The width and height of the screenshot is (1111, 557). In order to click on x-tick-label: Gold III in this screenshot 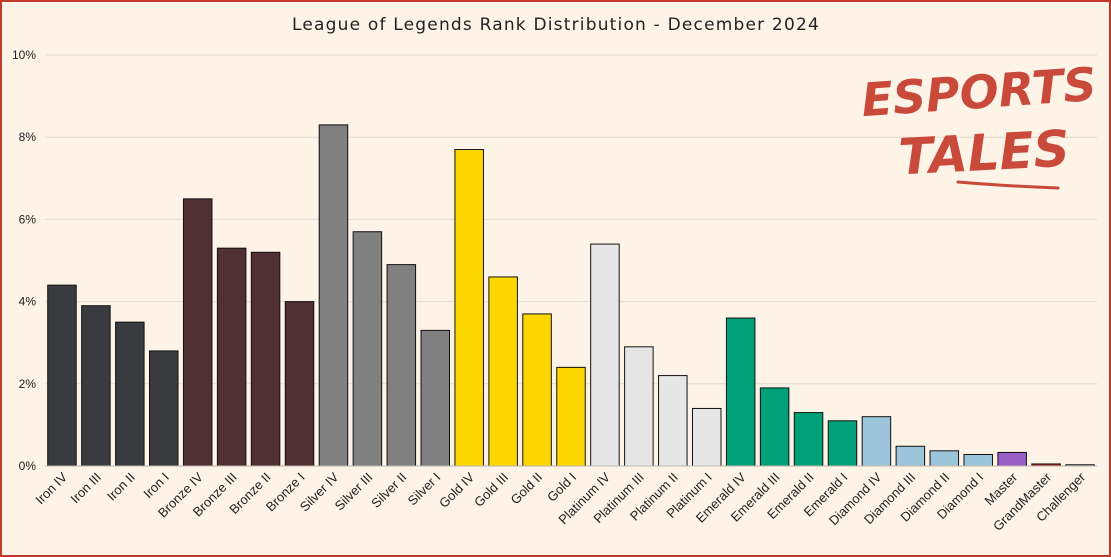, I will do `click(491, 490)`.